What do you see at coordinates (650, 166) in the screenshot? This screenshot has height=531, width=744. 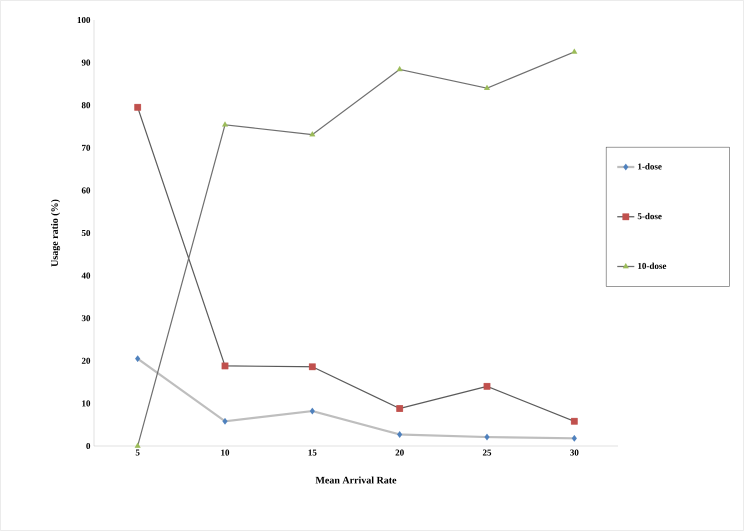 I see `legend-label: 1-dose` at bounding box center [650, 166].